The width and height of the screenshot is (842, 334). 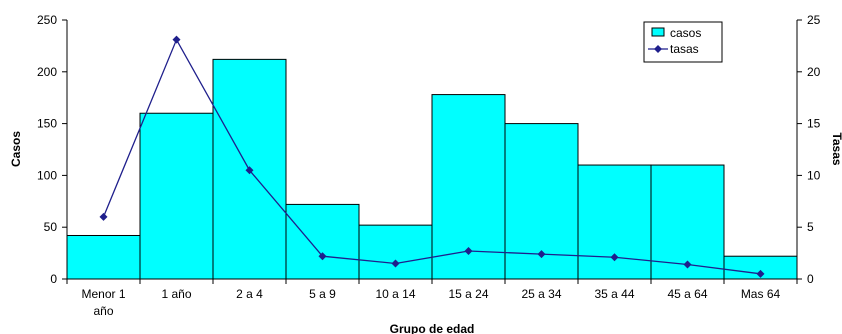 What do you see at coordinates (432, 328) in the screenshot?
I see `x-axis-title: Grupo de edad` at bounding box center [432, 328].